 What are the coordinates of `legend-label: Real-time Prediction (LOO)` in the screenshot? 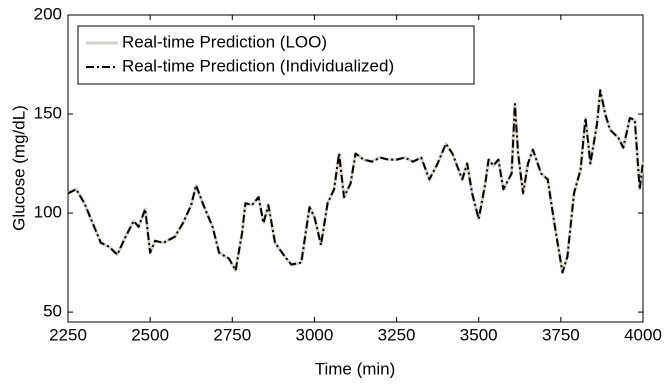 It's located at (224, 41).